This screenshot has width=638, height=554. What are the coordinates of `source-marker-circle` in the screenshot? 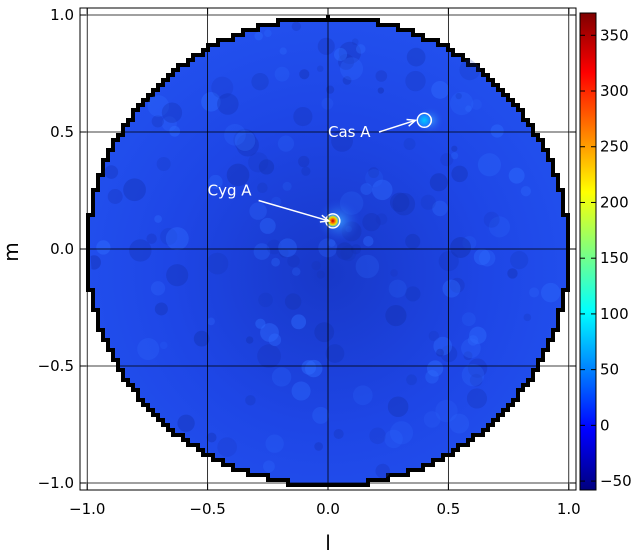 It's located at (424, 120).